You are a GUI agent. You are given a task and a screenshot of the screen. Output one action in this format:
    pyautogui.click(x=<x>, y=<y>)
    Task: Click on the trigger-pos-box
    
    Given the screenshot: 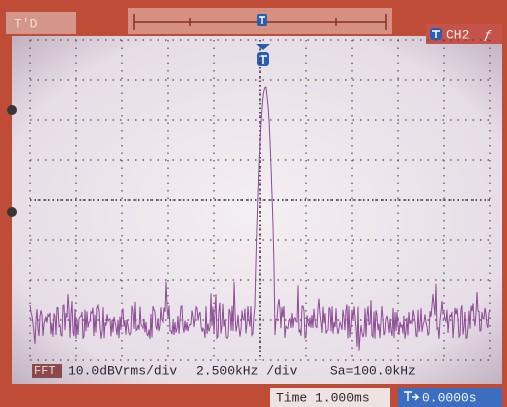 What is the action you would take?
    pyautogui.click(x=450, y=397)
    